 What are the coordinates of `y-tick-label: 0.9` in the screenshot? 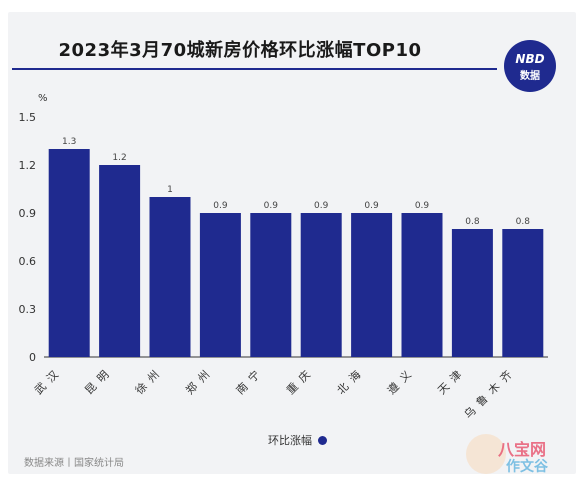 It's located at (28, 213).